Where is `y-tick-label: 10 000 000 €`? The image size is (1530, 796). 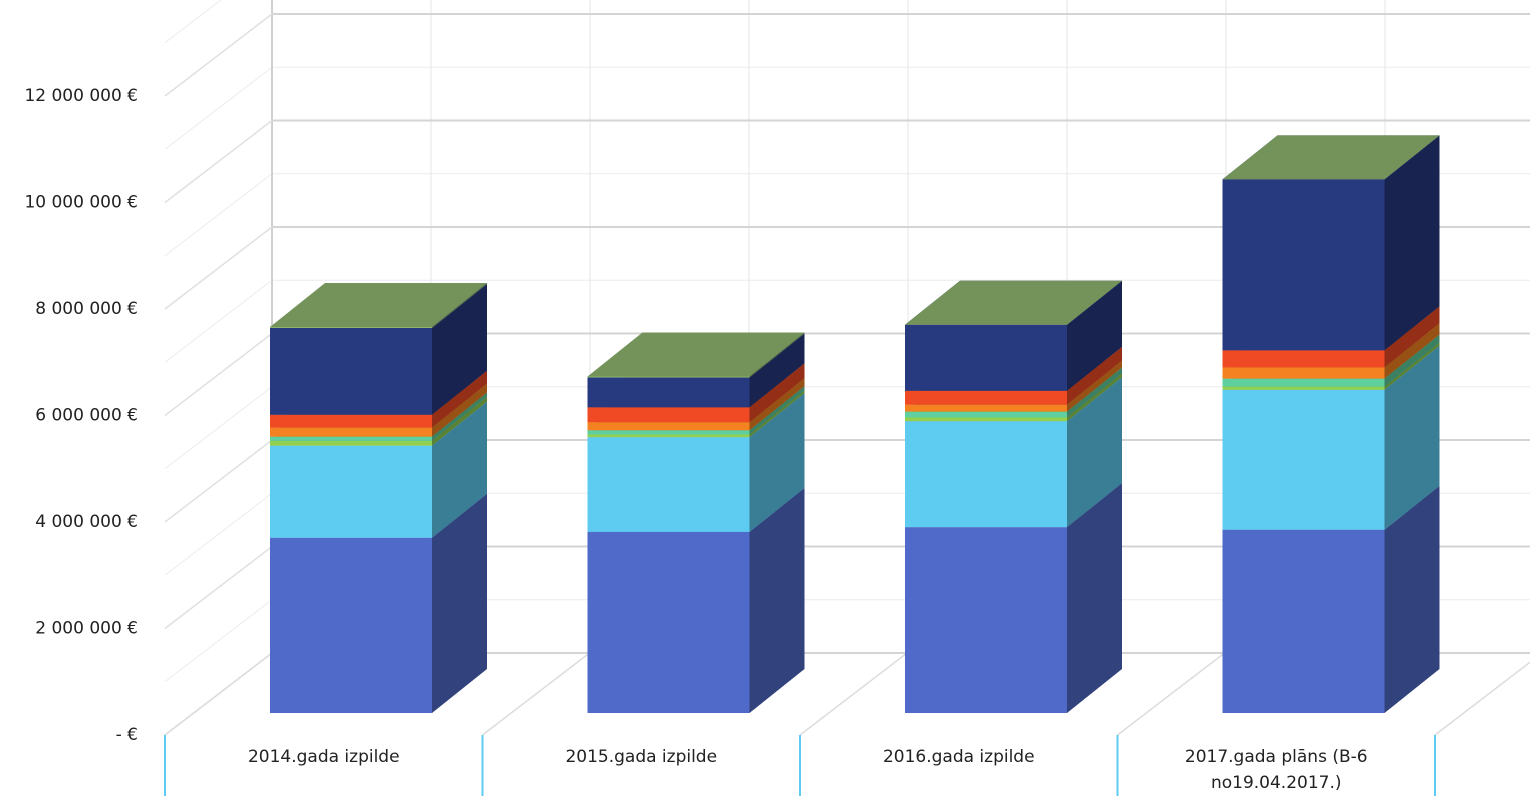
y-tick-label: 10 000 000 € is located at coordinates (81, 203).